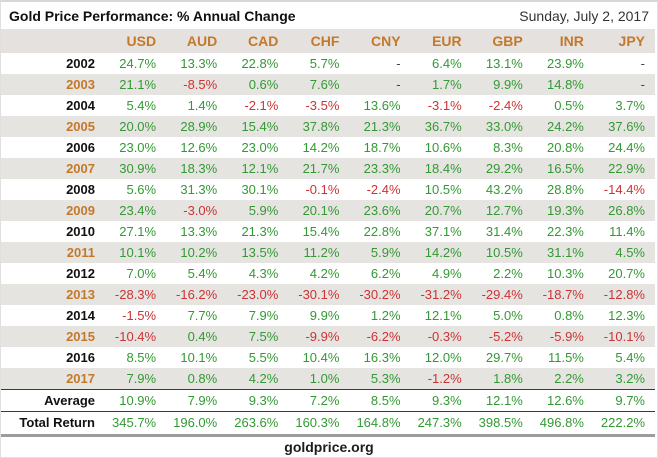  I want to click on row-label: 2005, so click(53, 126).